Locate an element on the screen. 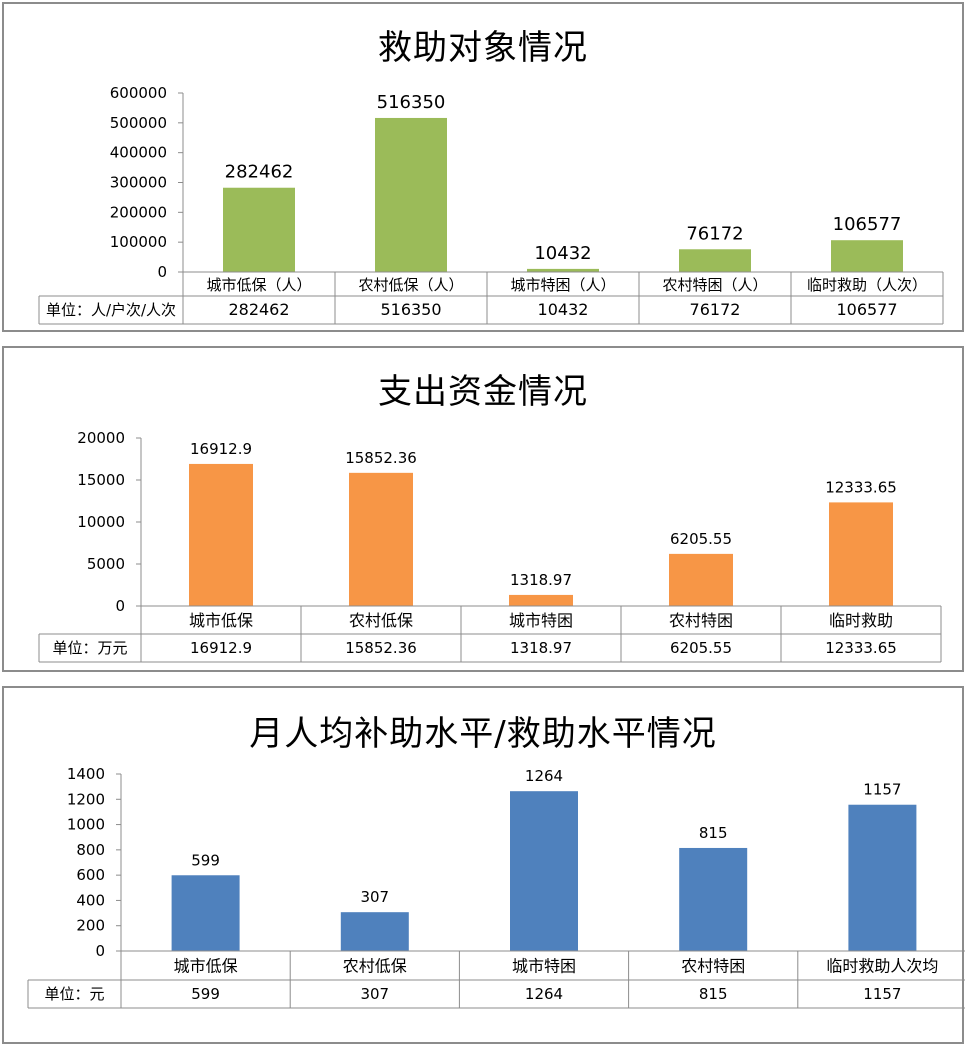 The width and height of the screenshot is (965, 1048). y-tick-label: 800 is located at coordinates (90, 850).